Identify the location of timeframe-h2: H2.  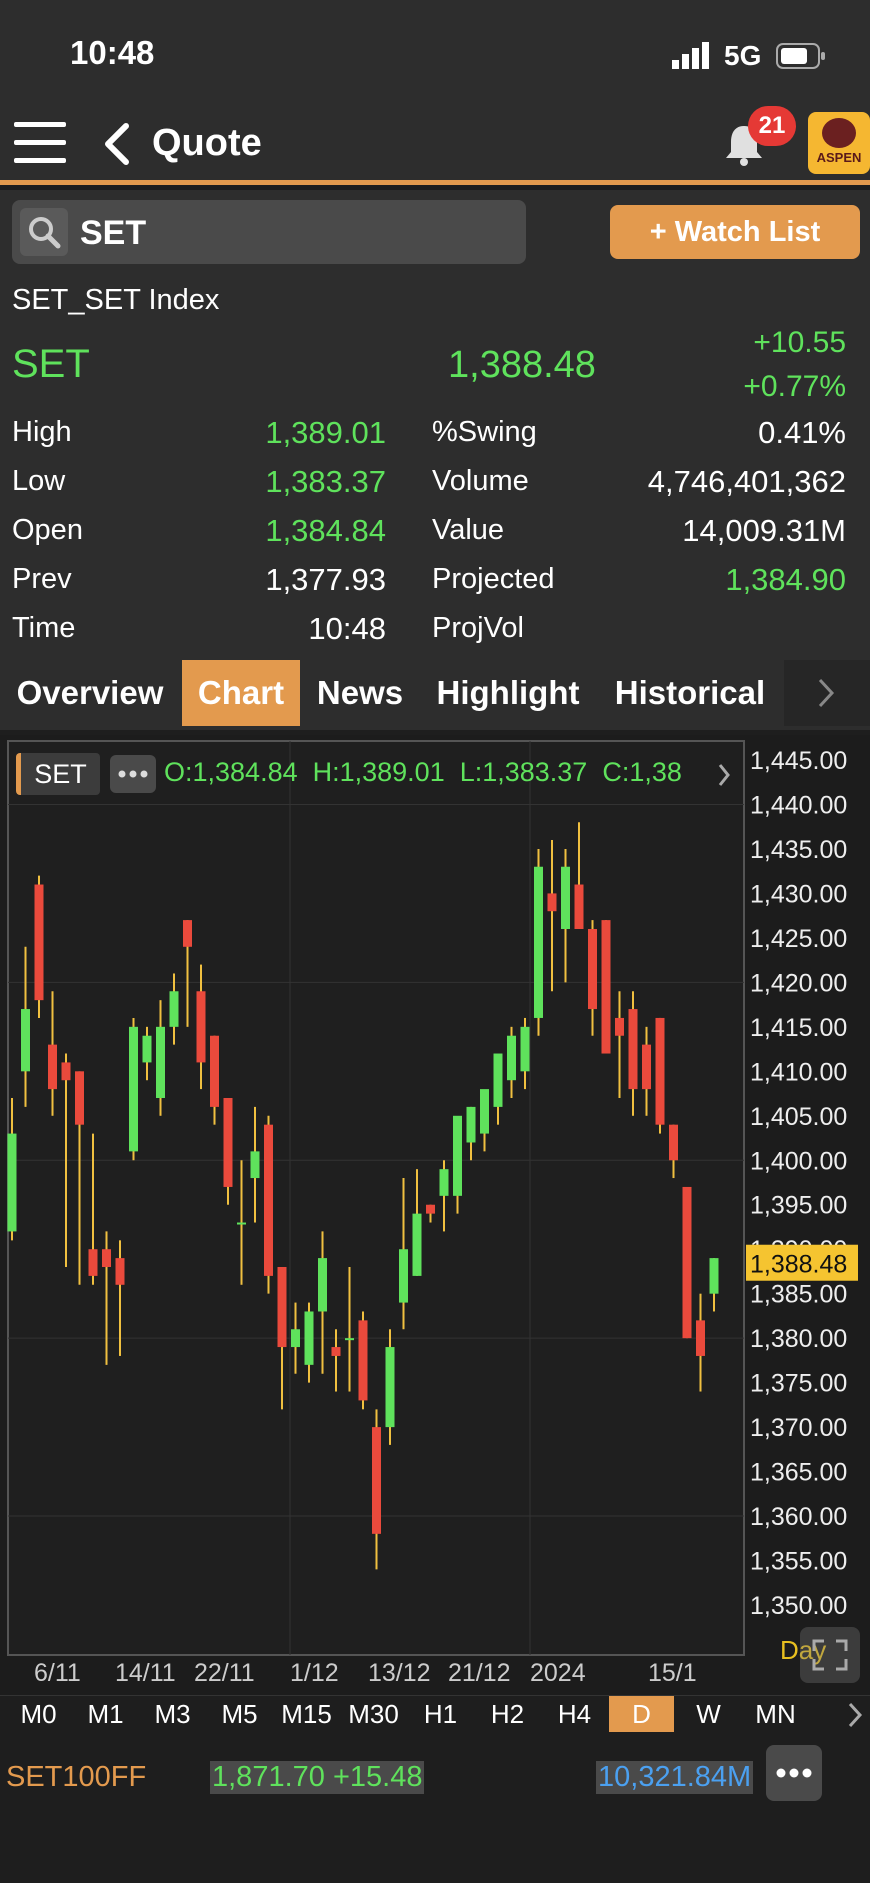
(507, 1713).